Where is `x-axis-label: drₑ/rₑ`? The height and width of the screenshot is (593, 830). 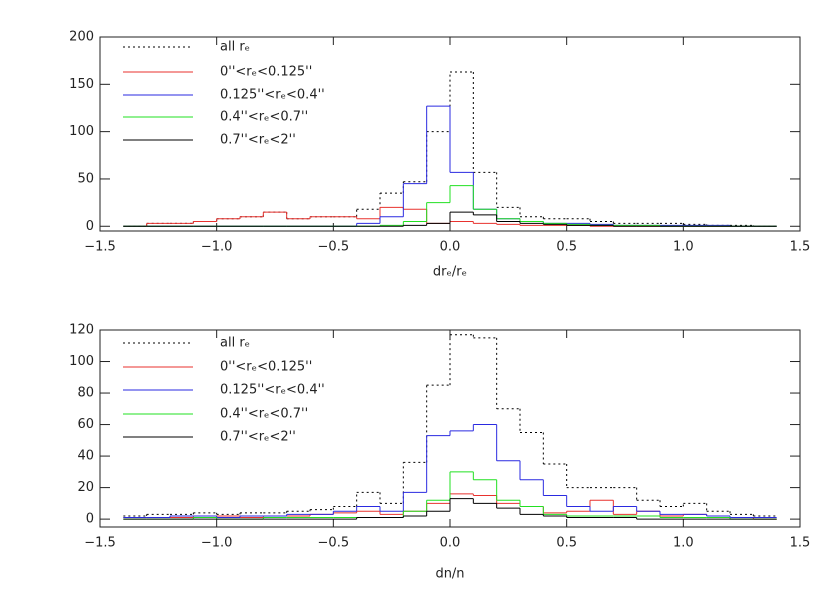
x-axis-label: drₑ/rₑ is located at coordinates (450, 272).